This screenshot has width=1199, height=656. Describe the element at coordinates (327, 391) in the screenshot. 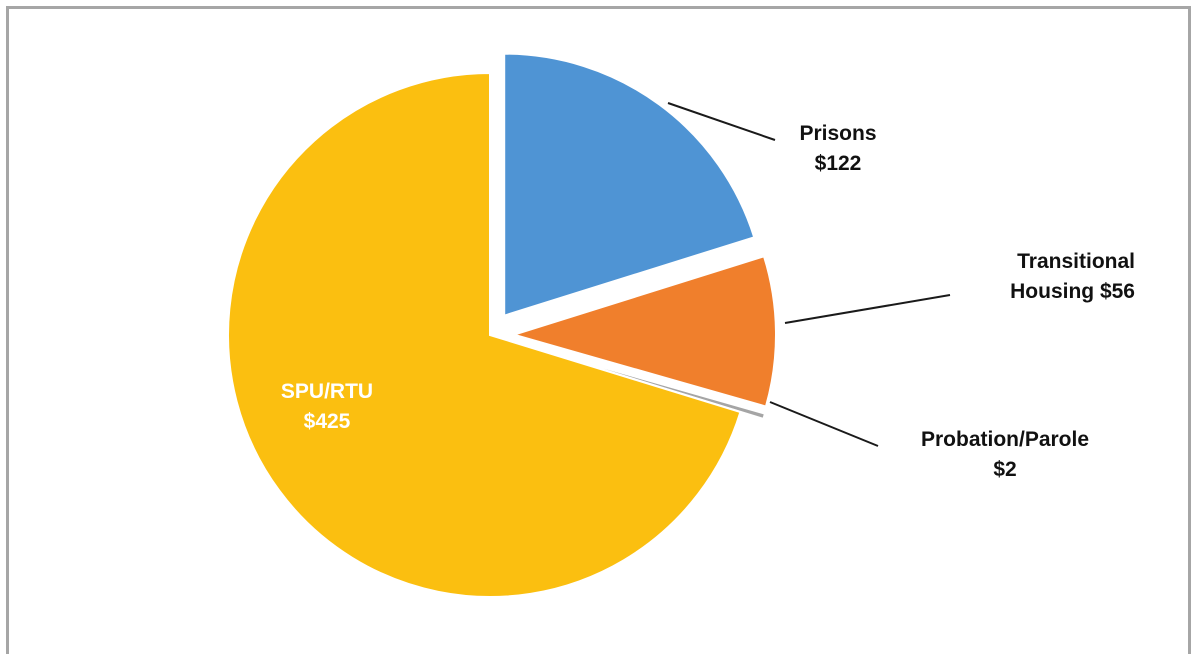

I see `slice-label-line: SPU/RTU` at that location.